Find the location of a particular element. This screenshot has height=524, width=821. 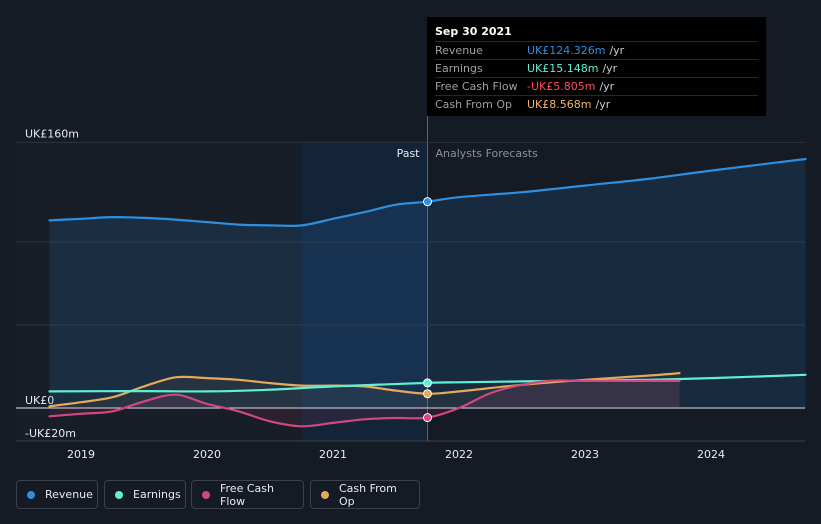

tooltip-row-free-cash-flow: Free Cash Flow -UK£5.805m /yr is located at coordinates (596, 86).